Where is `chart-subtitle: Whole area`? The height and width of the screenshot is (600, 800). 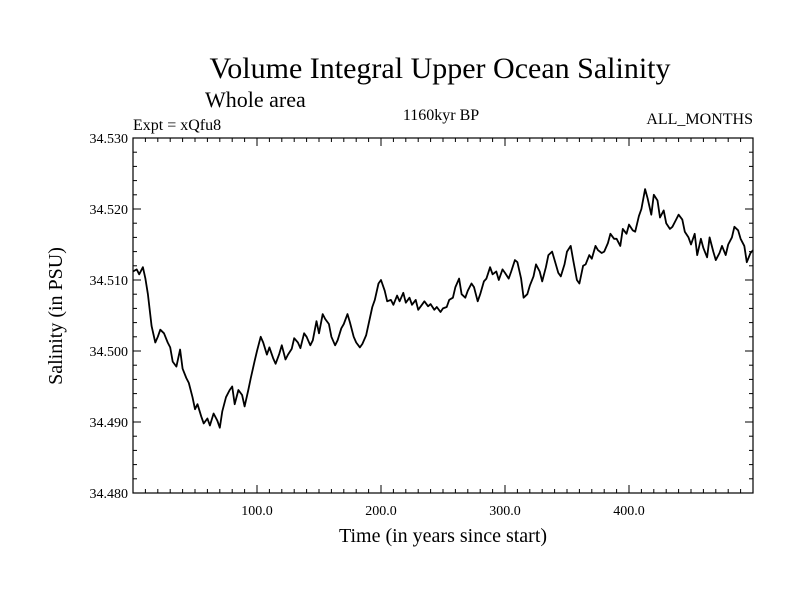
chart-subtitle: Whole area is located at coordinates (255, 99).